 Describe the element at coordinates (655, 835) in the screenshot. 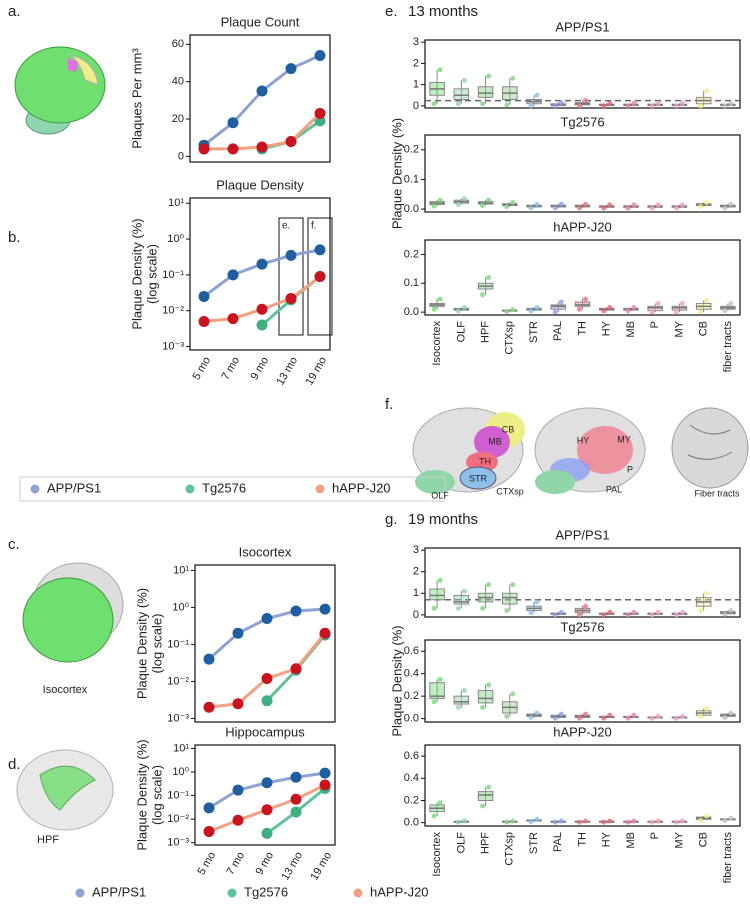

I see `x-tick-label: P` at that location.